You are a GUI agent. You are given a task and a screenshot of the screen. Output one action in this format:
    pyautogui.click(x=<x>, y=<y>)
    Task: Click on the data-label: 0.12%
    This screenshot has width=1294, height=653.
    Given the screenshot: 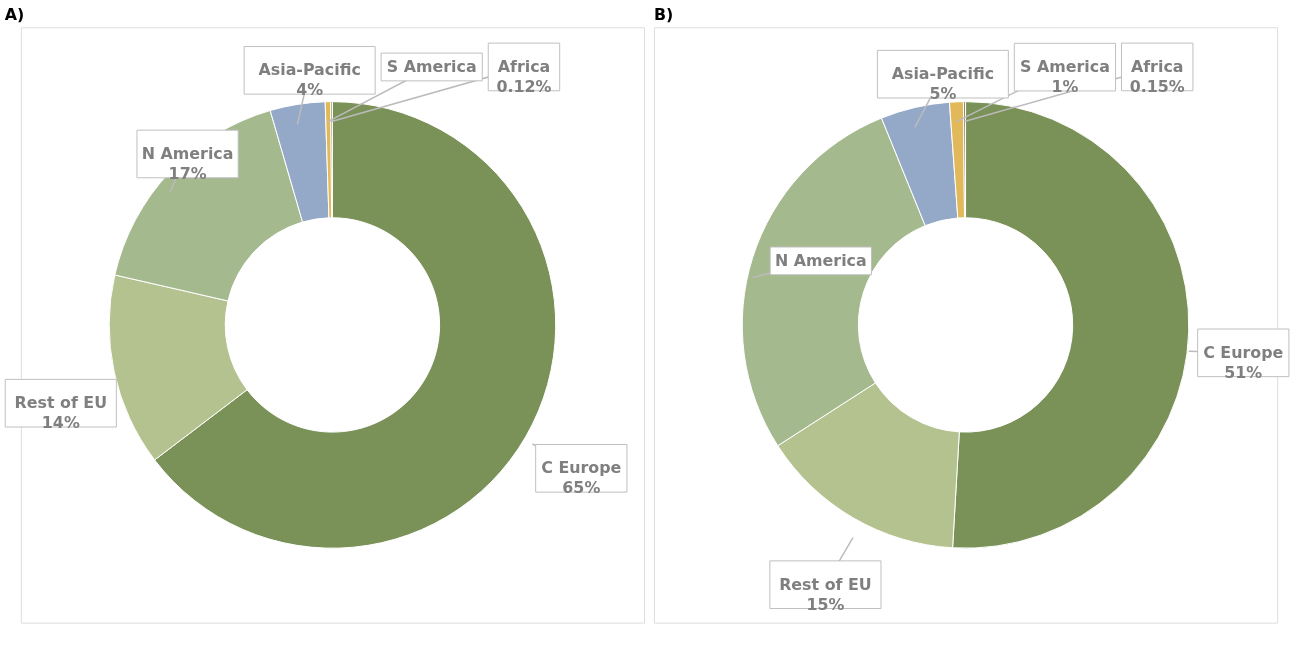 What is the action you would take?
    pyautogui.click(x=524, y=86)
    